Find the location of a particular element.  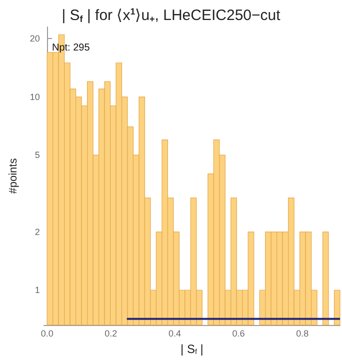

y-tick-label: 2 is located at coordinates (37, 231).